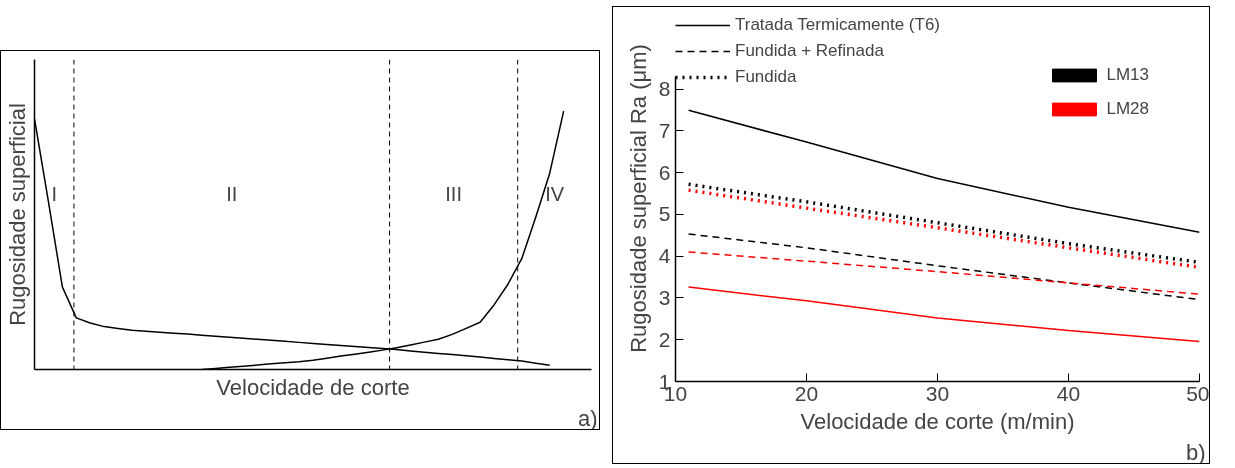  I want to click on y-tick-label: 6, so click(664, 172).